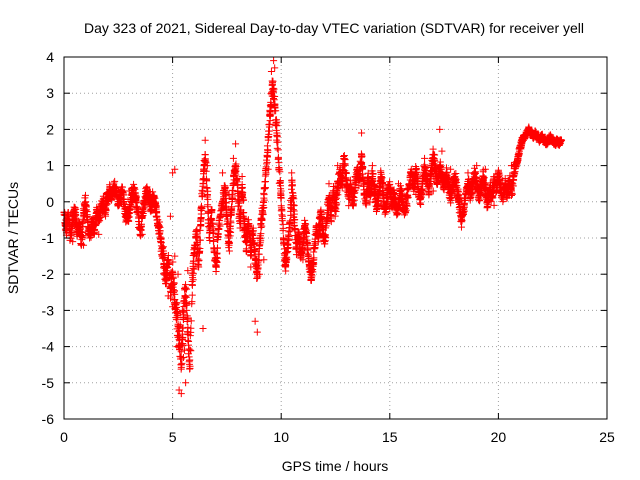  What do you see at coordinates (48, 310) in the screenshot?
I see `y-tick-label: -3` at bounding box center [48, 310].